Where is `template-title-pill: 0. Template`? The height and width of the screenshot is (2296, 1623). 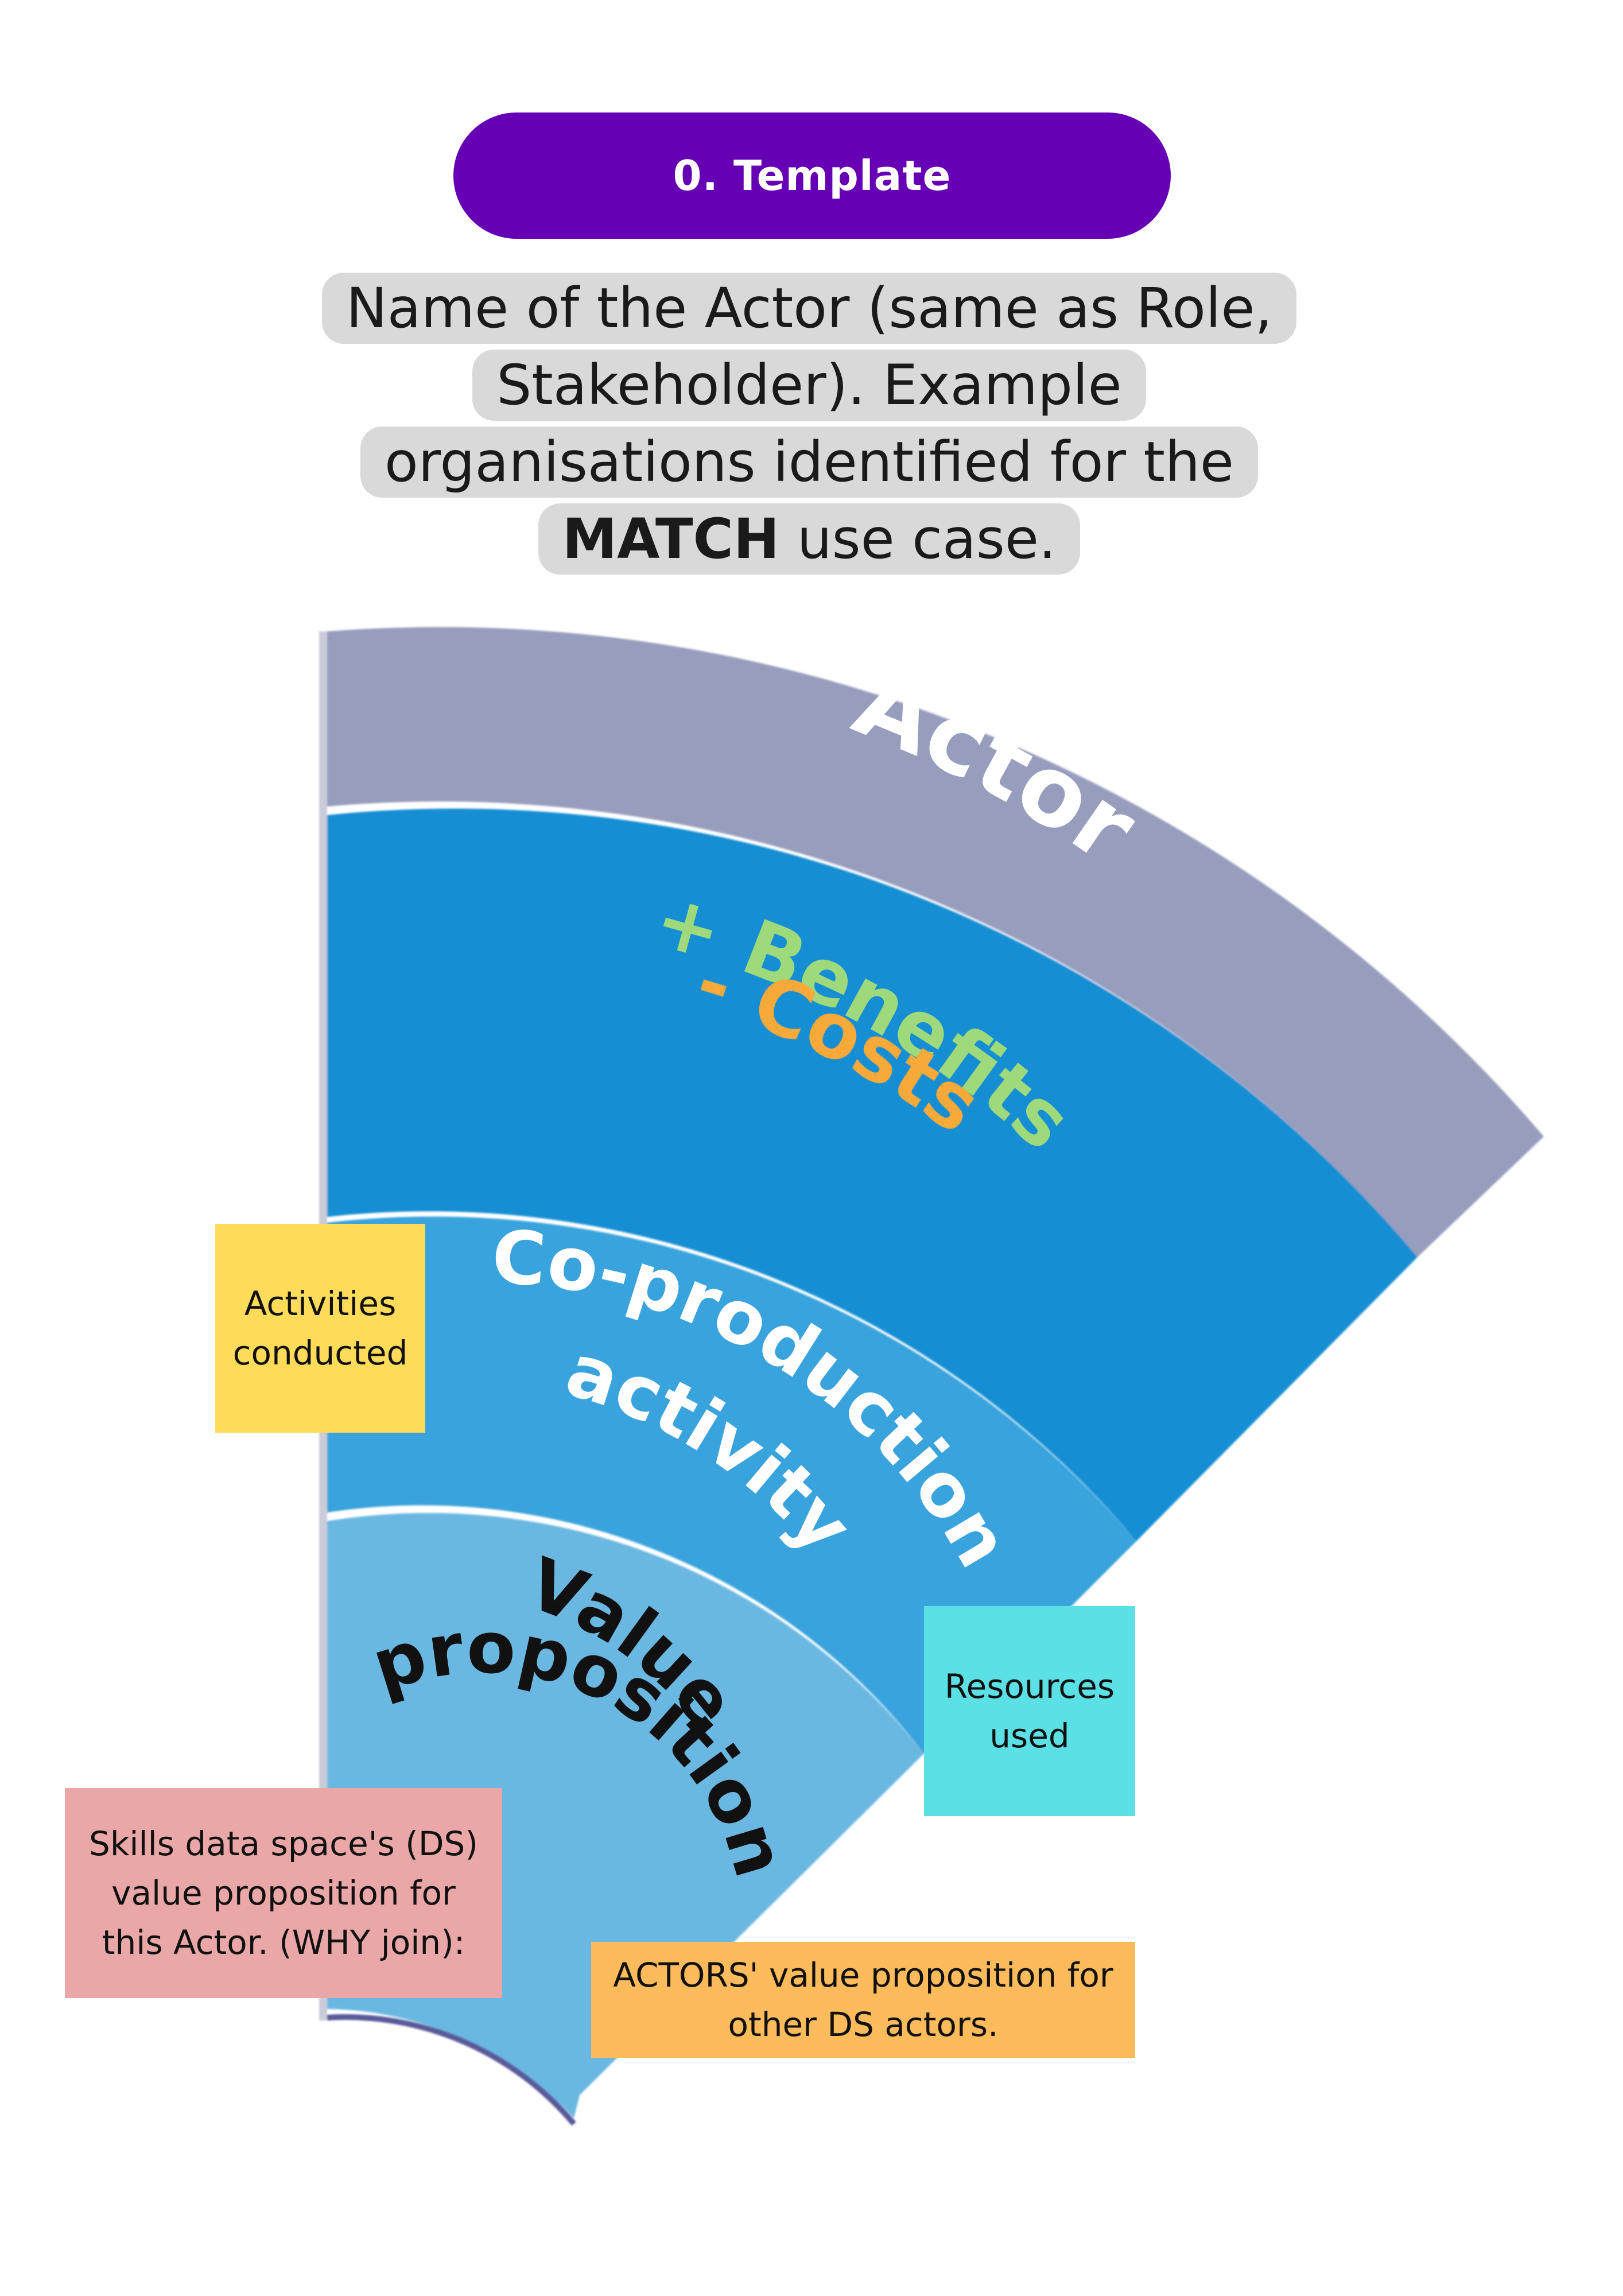
template-title-pill: 0. Template is located at coordinates (812, 176).